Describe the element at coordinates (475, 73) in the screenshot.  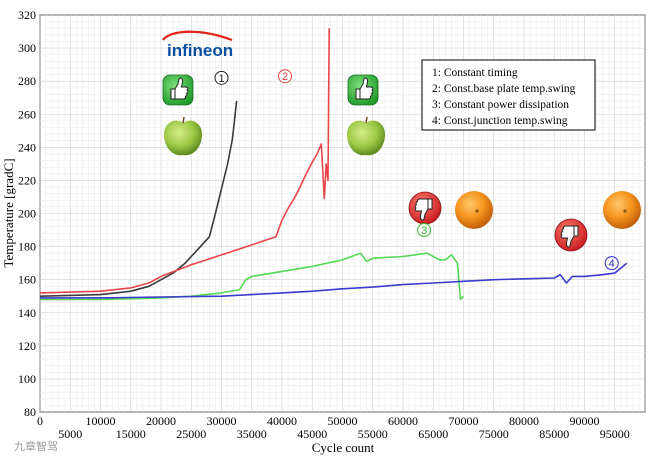
I see `legend-entry: 1: Constant timing` at that location.